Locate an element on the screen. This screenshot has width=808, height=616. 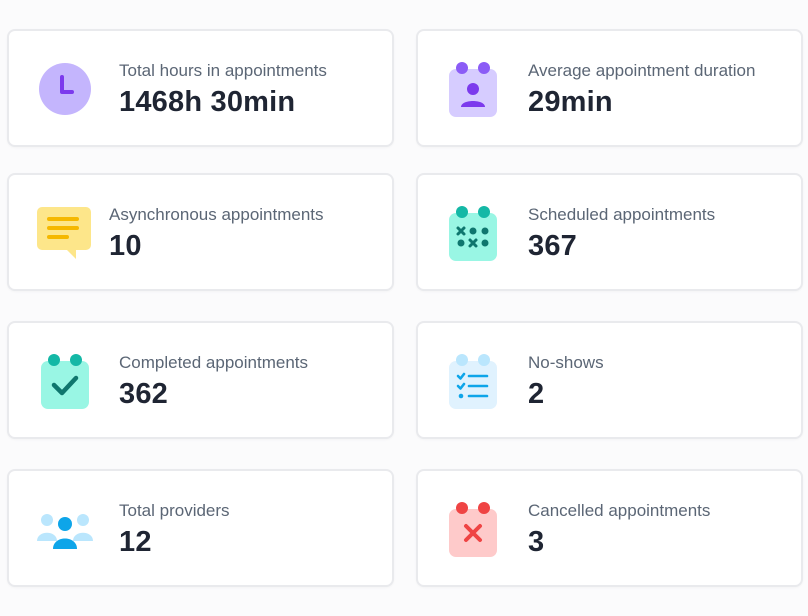
stat-label: Cancelled appointments is located at coordinates (619, 510).